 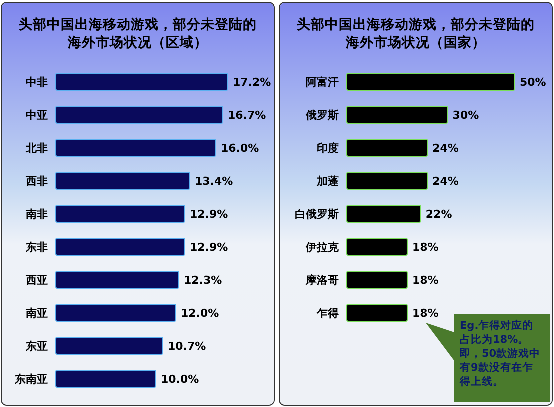 What do you see at coordinates (252, 82) in the screenshot?
I see `data-label: 17.2%` at bounding box center [252, 82].